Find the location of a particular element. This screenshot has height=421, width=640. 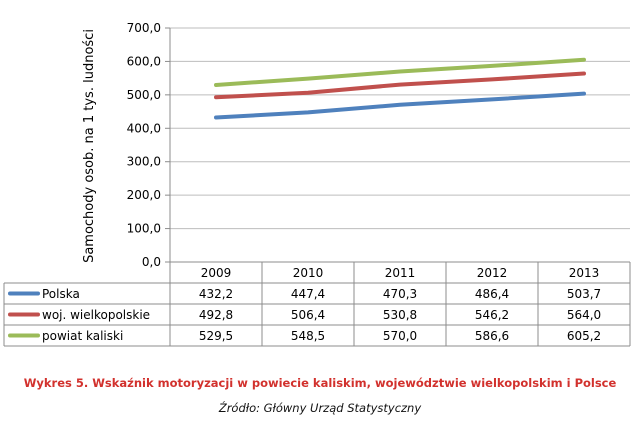

data-label: 447,4 is located at coordinates (308, 294).